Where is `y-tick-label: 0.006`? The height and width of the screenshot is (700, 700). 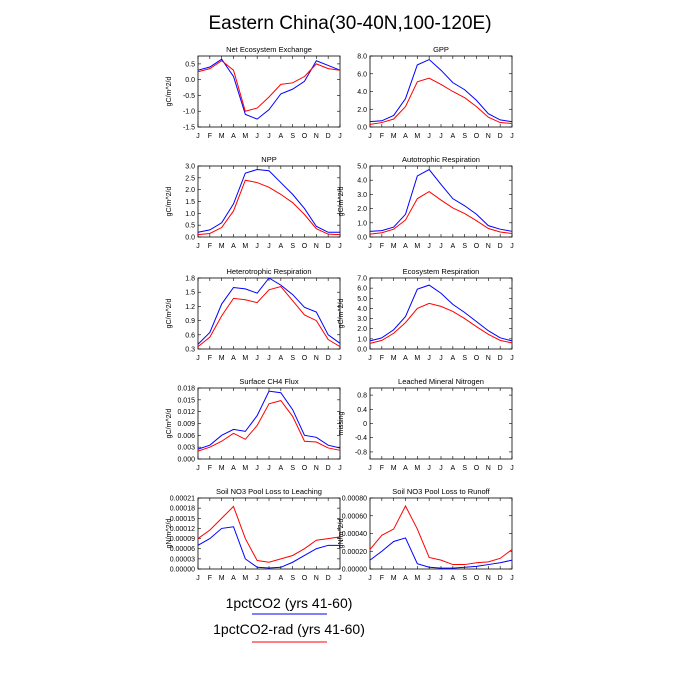 y-tick-label: 0.006 is located at coordinates (186, 436).